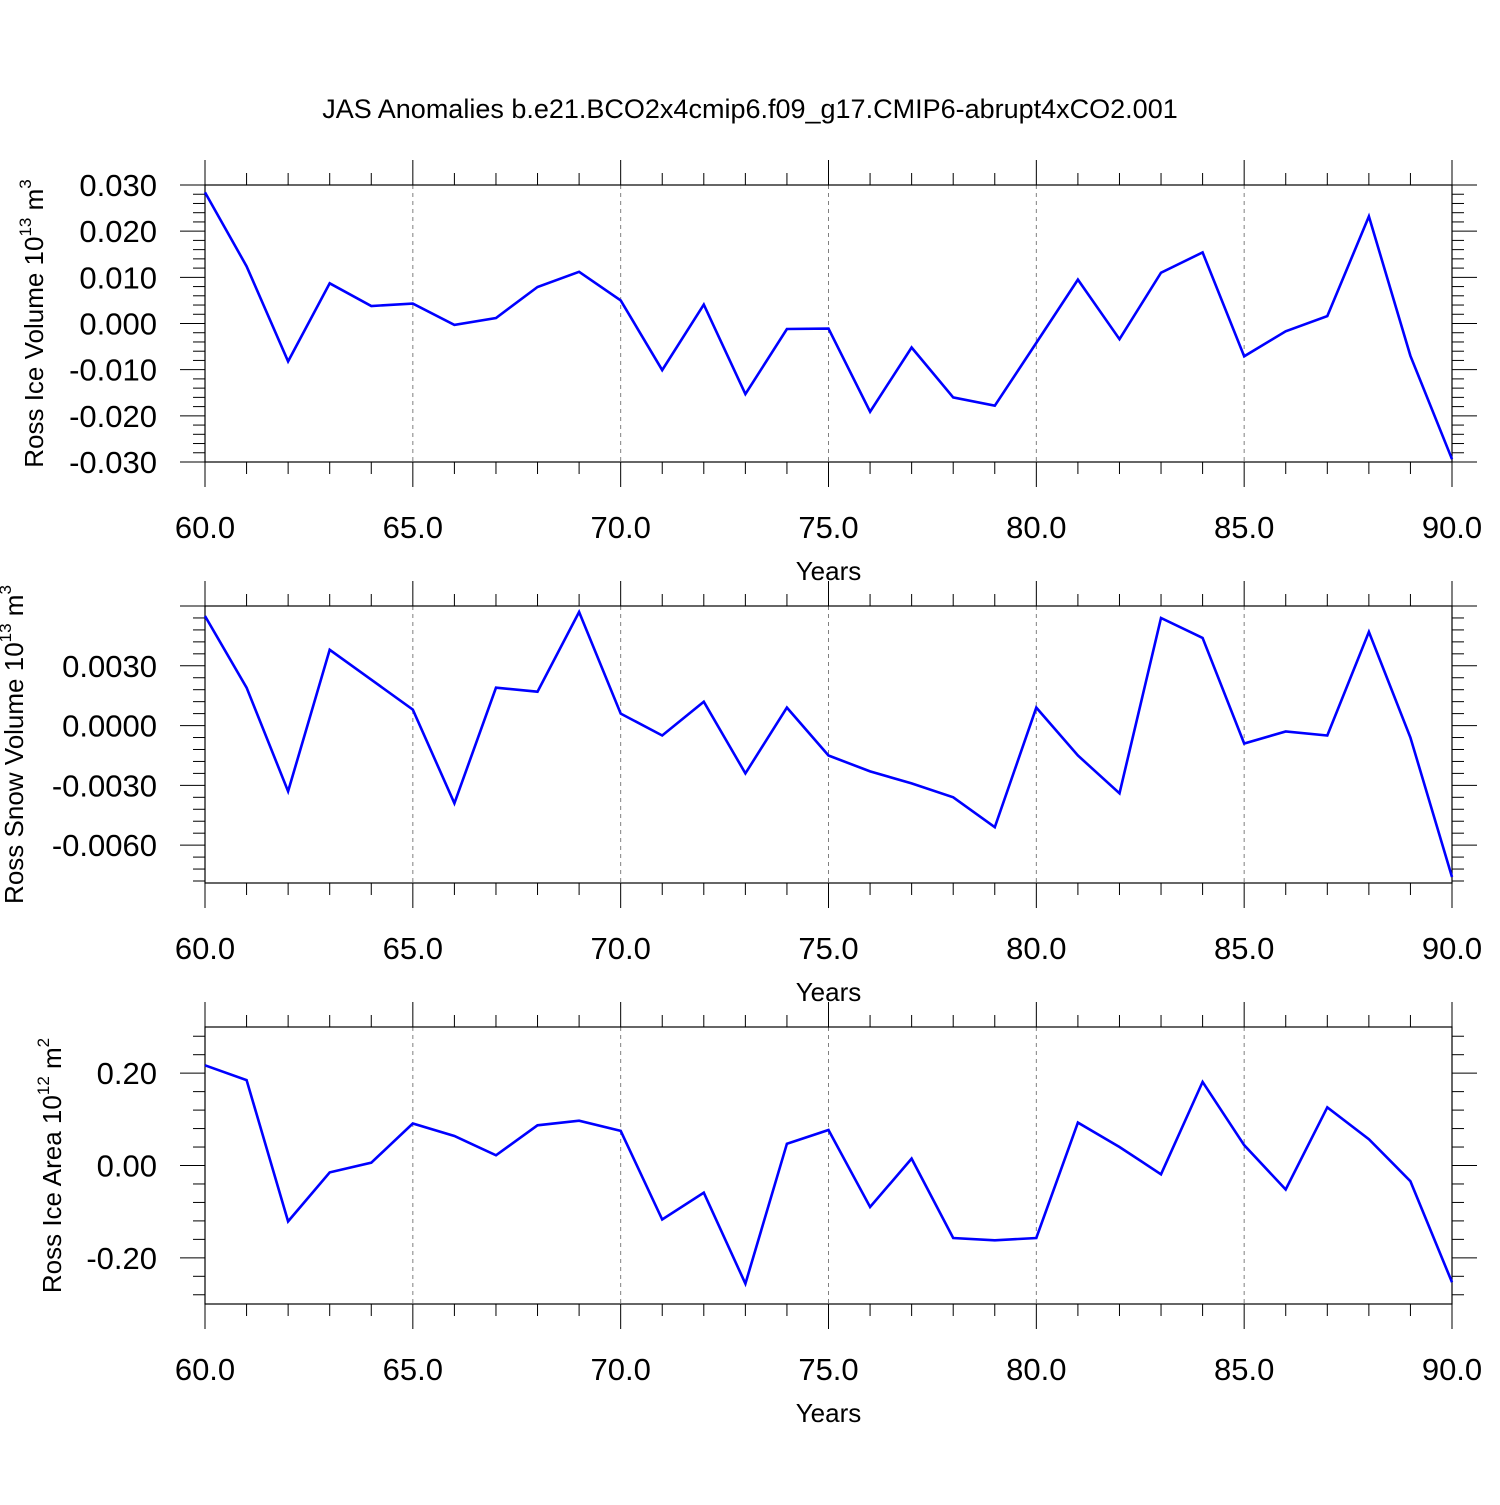  Describe the element at coordinates (127, 1166) in the screenshot. I see `y-tick-label: 0.00` at that location.